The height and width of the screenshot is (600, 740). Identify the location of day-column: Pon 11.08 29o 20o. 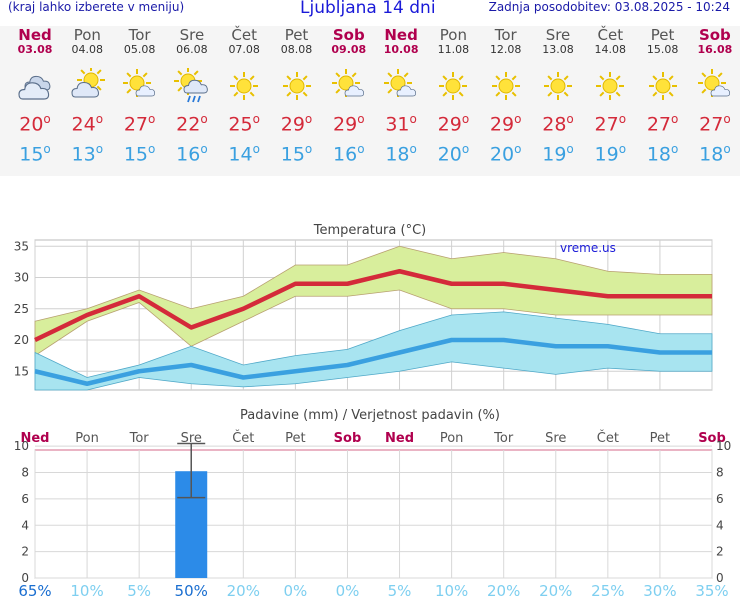
(453, 95).